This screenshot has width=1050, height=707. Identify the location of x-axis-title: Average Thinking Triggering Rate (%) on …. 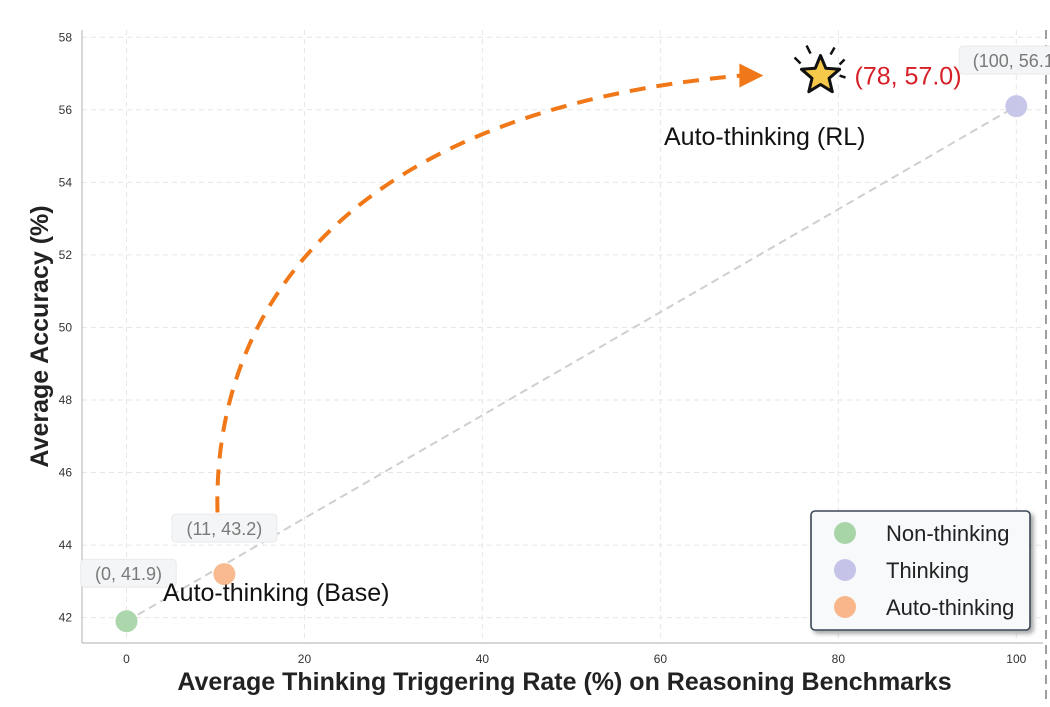
(564, 682).